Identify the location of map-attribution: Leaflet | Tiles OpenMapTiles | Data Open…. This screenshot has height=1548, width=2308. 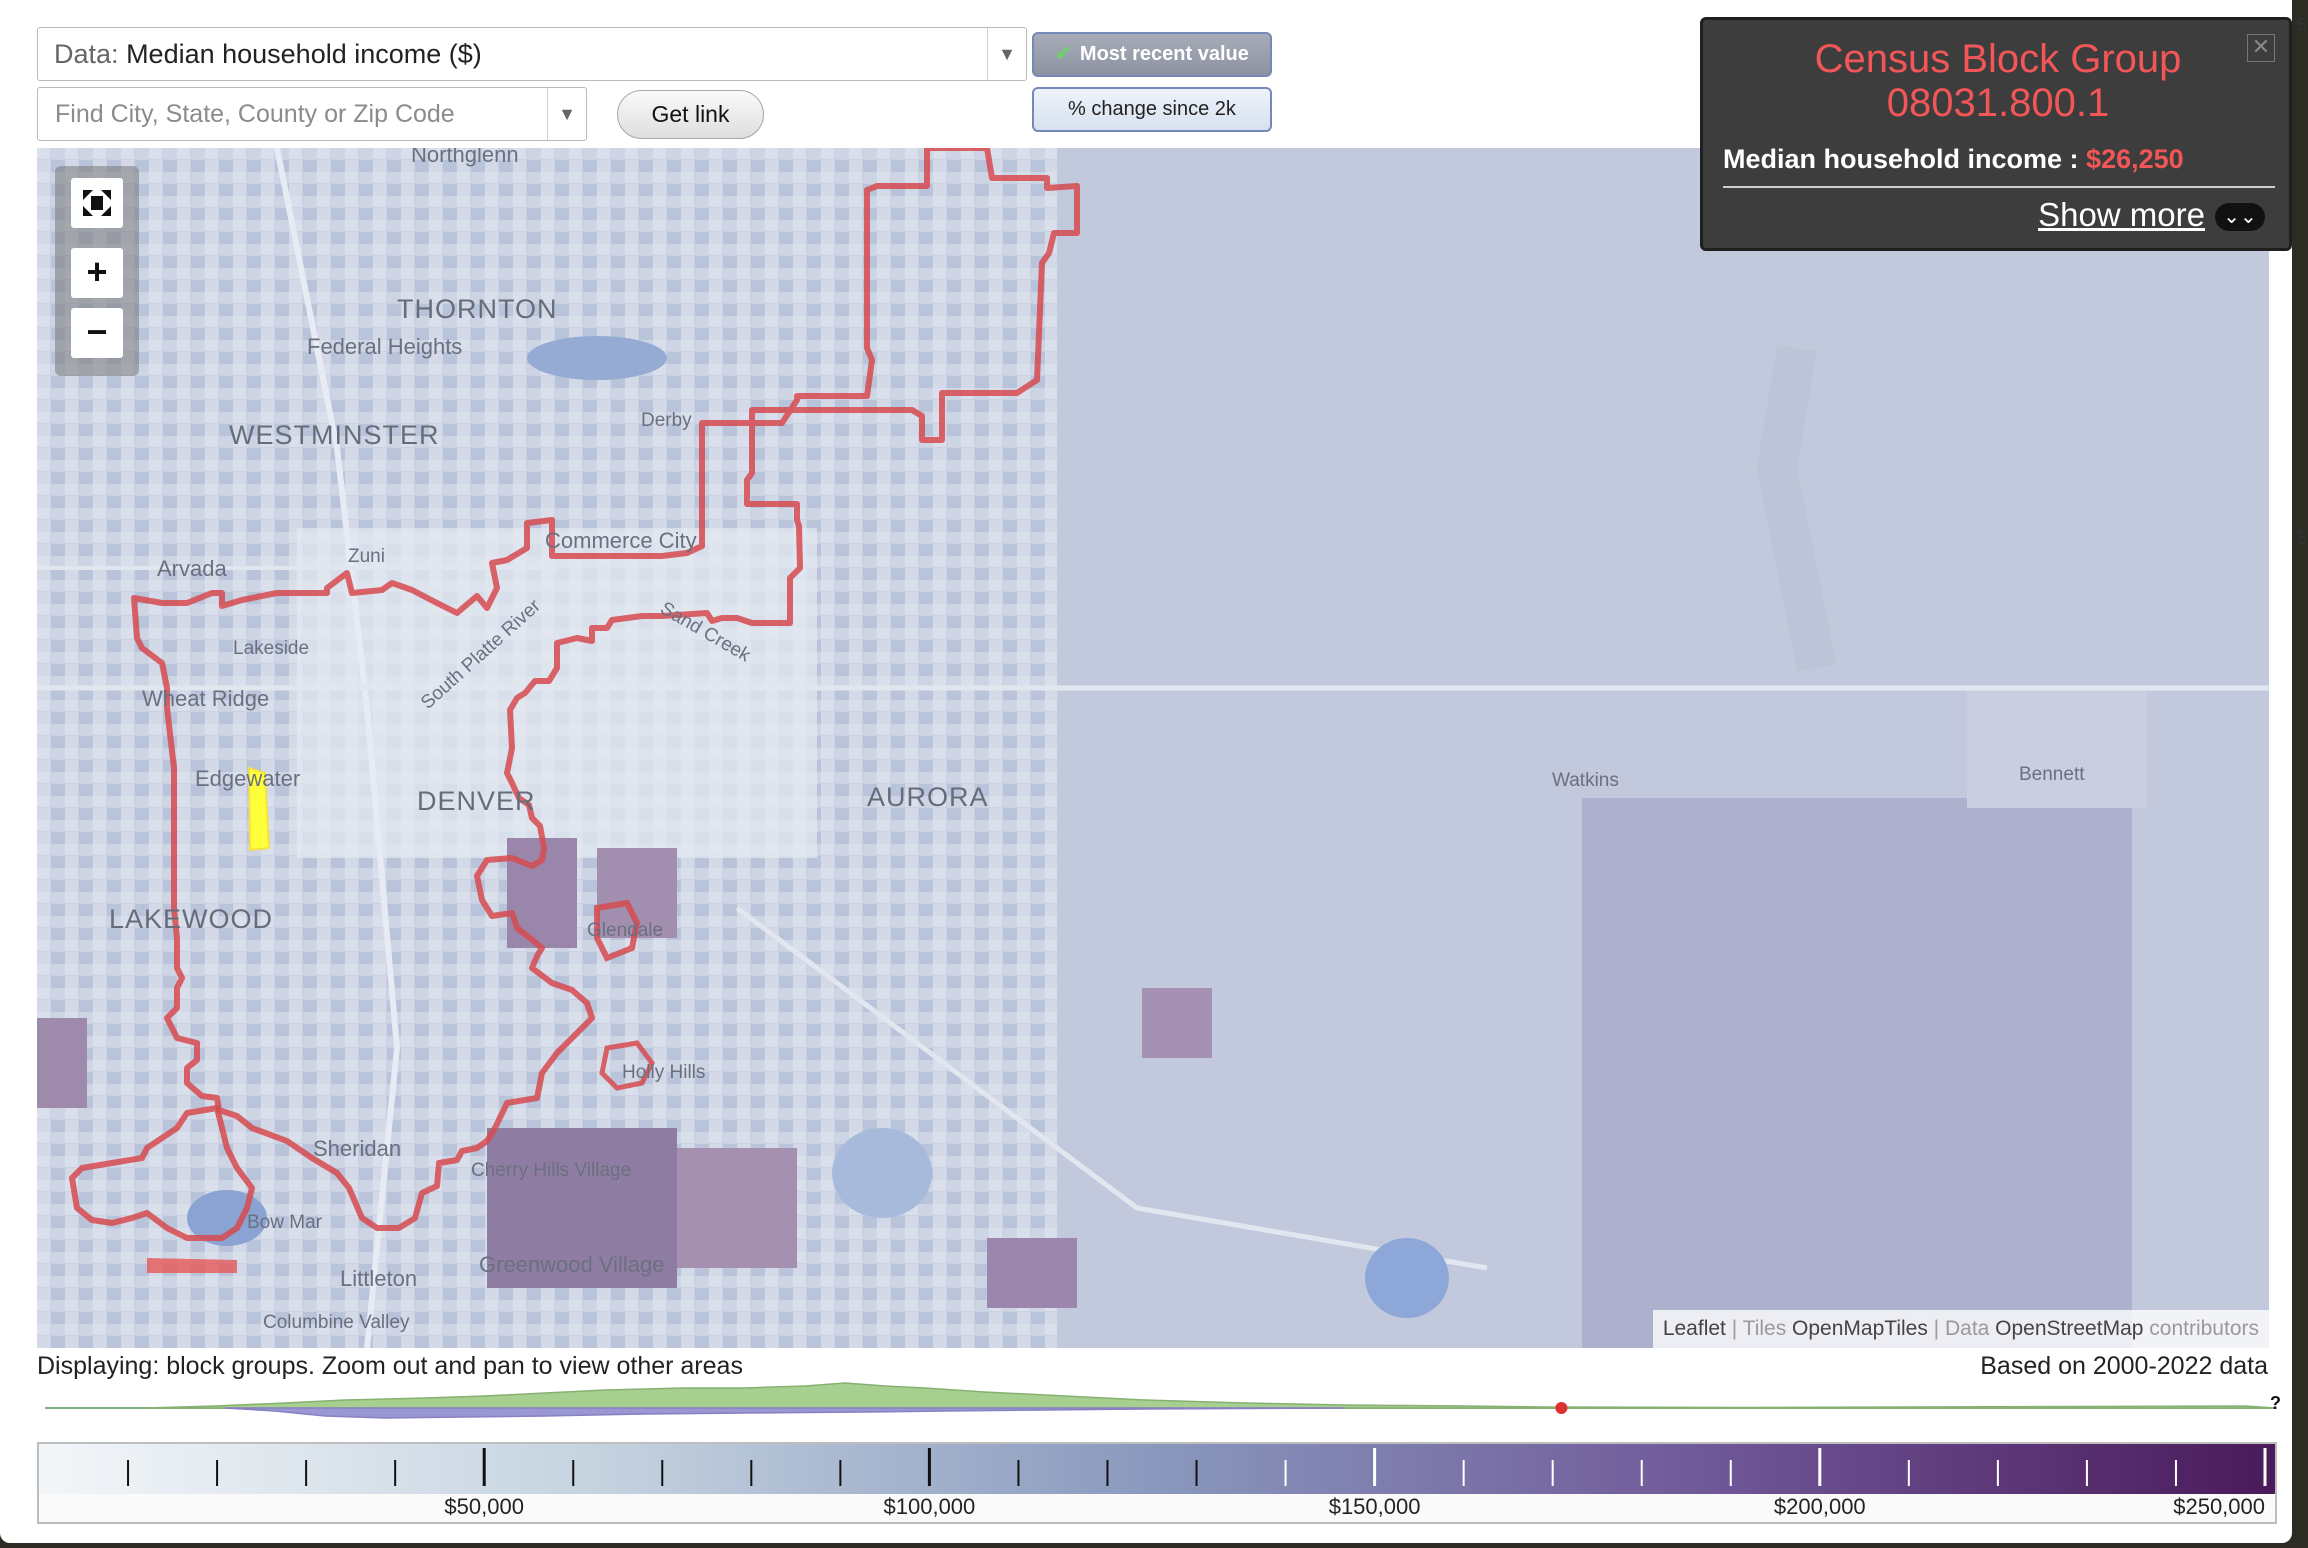
(1960, 1329).